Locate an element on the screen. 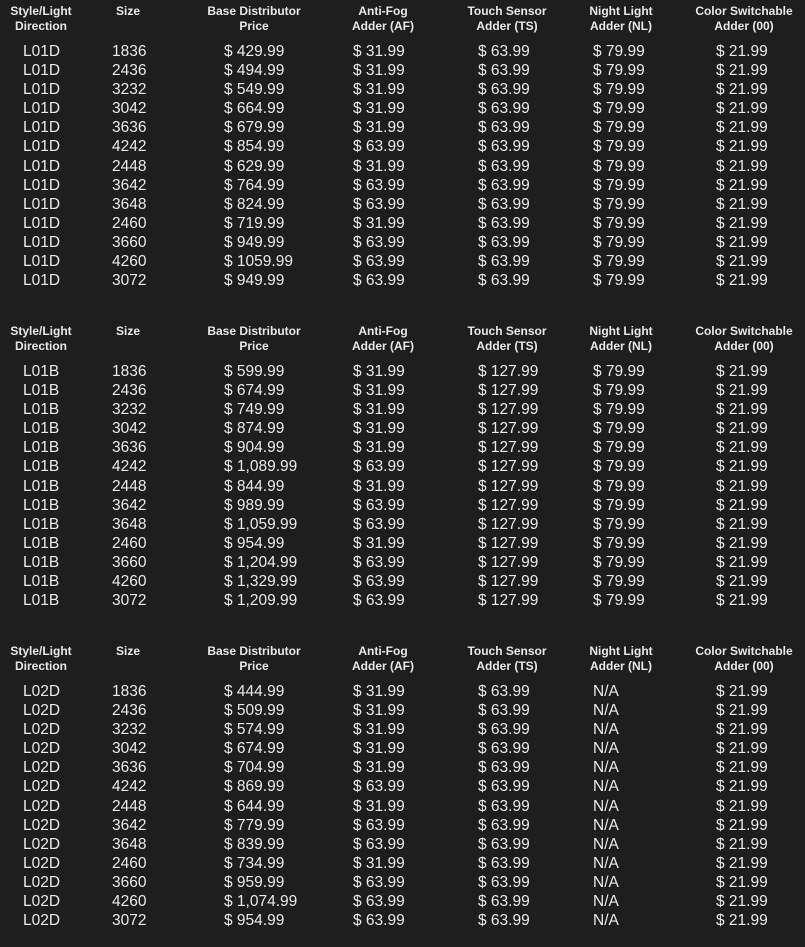 The image size is (805, 947). header-style-direction: Style/Light Direction is located at coordinates (41, 658).